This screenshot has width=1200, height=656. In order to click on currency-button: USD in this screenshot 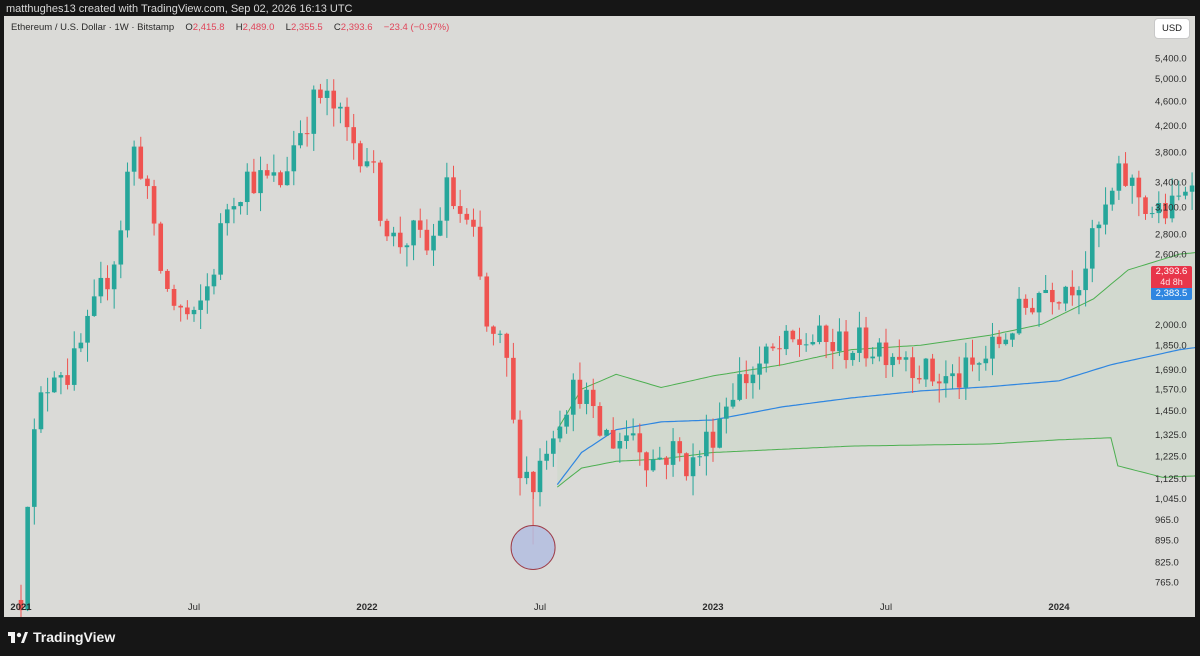, I will do `click(1172, 28)`.